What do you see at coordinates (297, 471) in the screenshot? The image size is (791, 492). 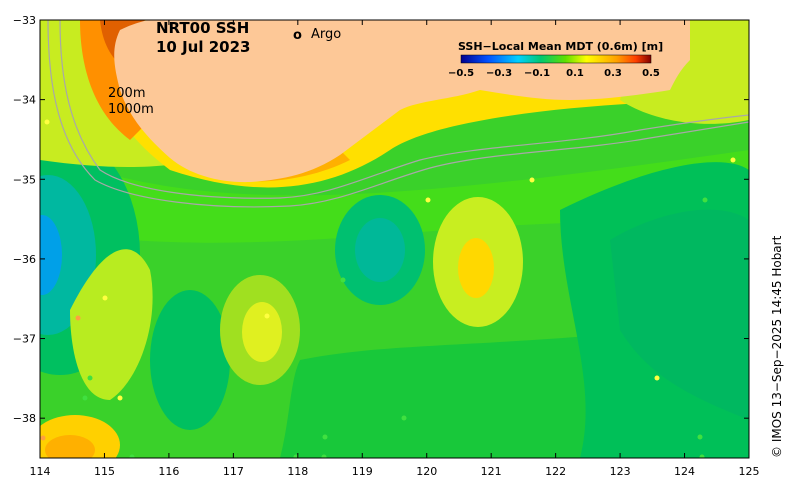 I see `x-tick-label: 118` at bounding box center [297, 471].